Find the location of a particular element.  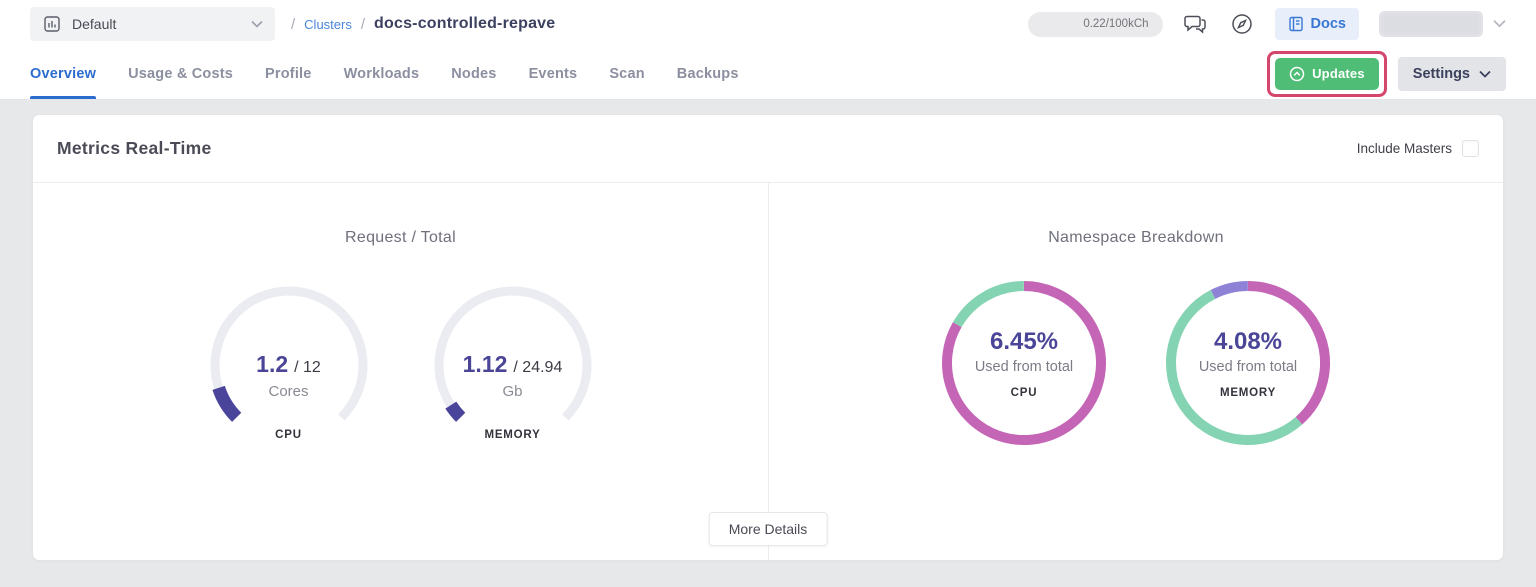

request-total-title: Request / Total is located at coordinates (400, 237).